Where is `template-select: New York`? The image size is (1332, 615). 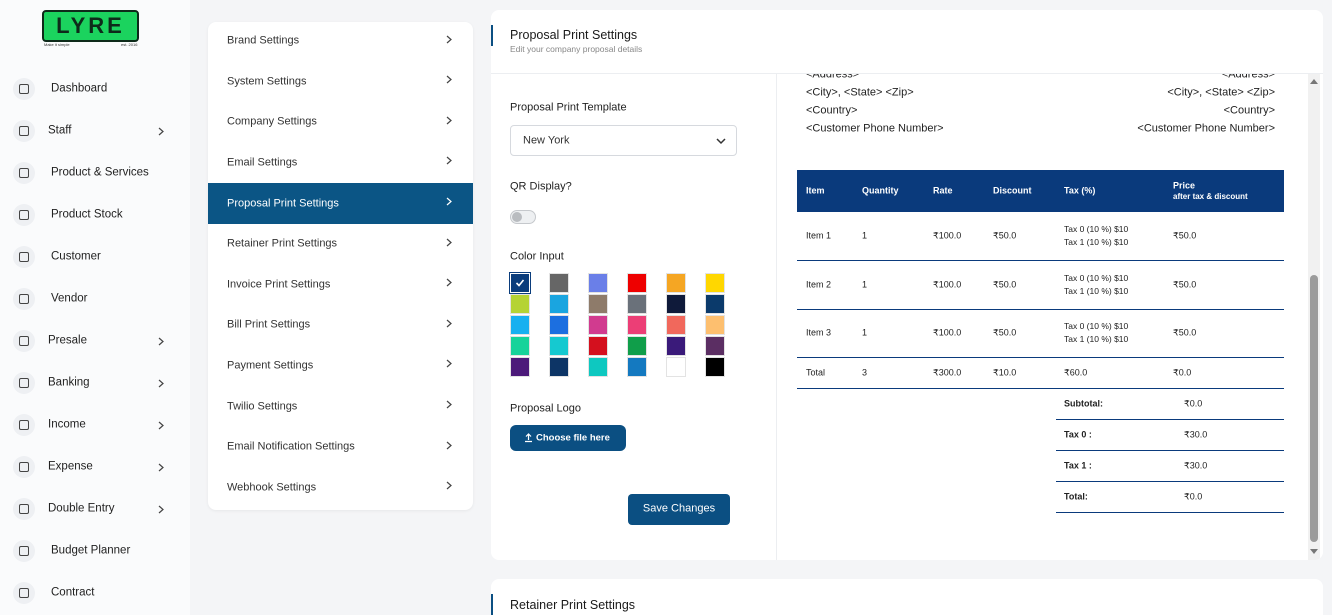 template-select: New York is located at coordinates (623, 140).